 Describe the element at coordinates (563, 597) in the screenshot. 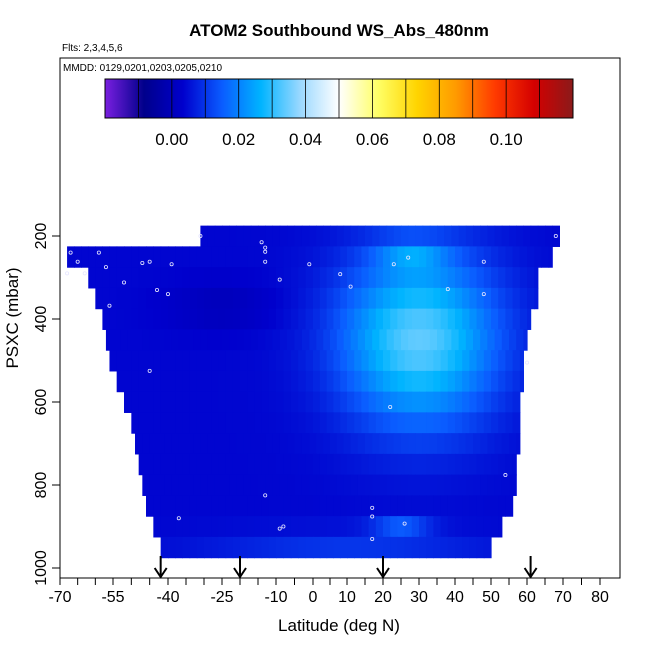

I see `x-tick-label: 70` at that location.